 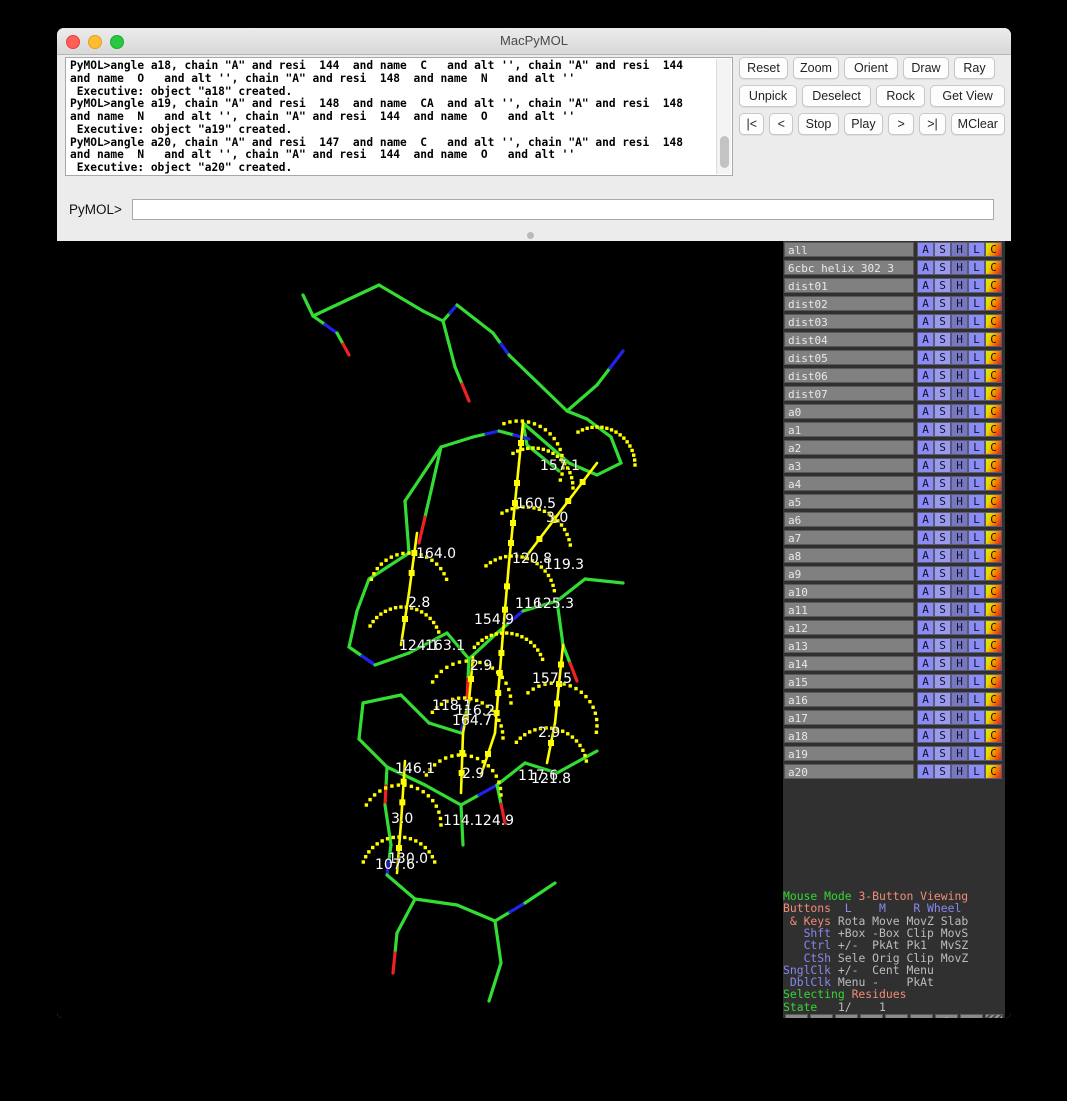 I want to click on object-row: a17 A S H L C, so click(x=894, y=718).